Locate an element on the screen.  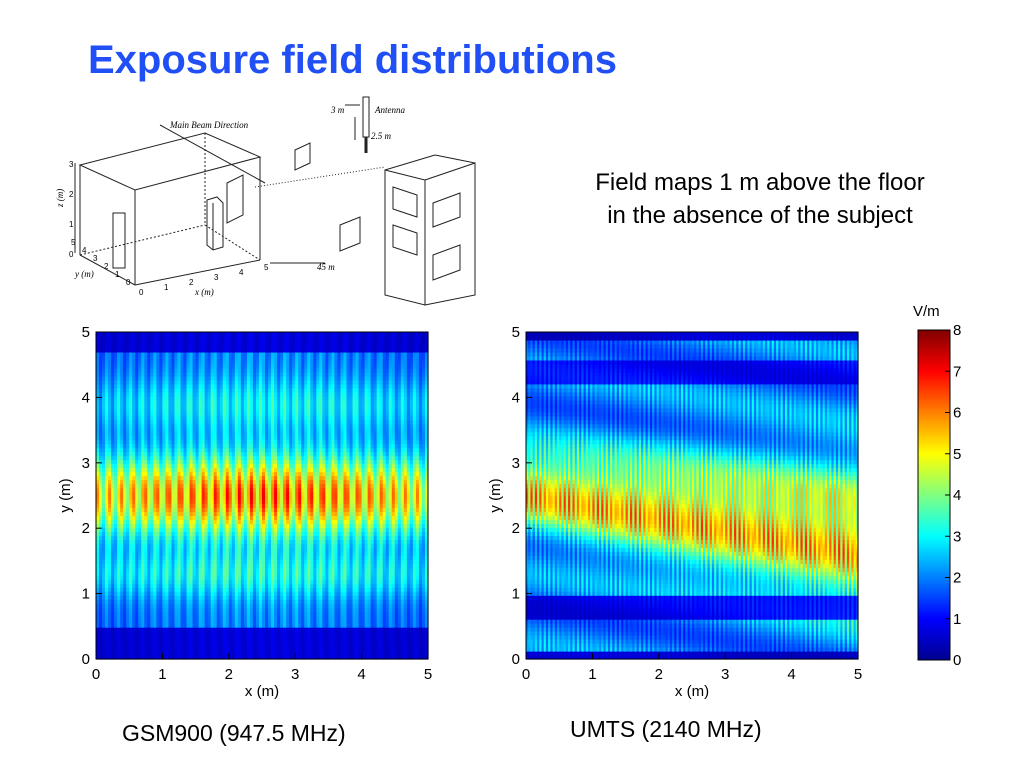
diagram-y-tick: 3 is located at coordinates (95, 258).